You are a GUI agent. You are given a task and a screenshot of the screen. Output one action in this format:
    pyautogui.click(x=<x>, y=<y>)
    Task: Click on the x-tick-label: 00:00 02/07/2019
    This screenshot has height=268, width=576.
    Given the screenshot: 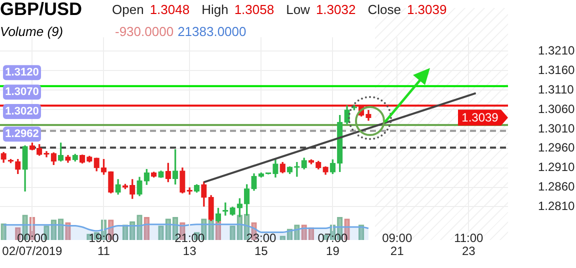 What is the action you would take?
    pyautogui.click(x=32, y=244)
    